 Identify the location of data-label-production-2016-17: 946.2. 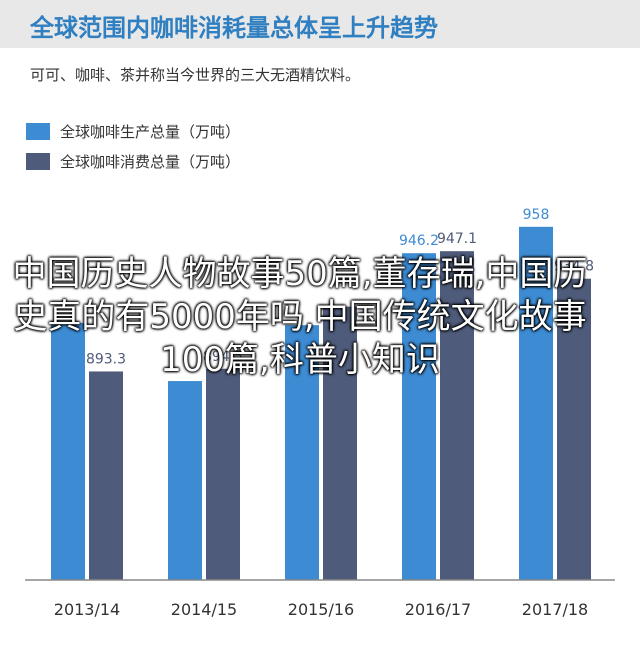
(419, 241).